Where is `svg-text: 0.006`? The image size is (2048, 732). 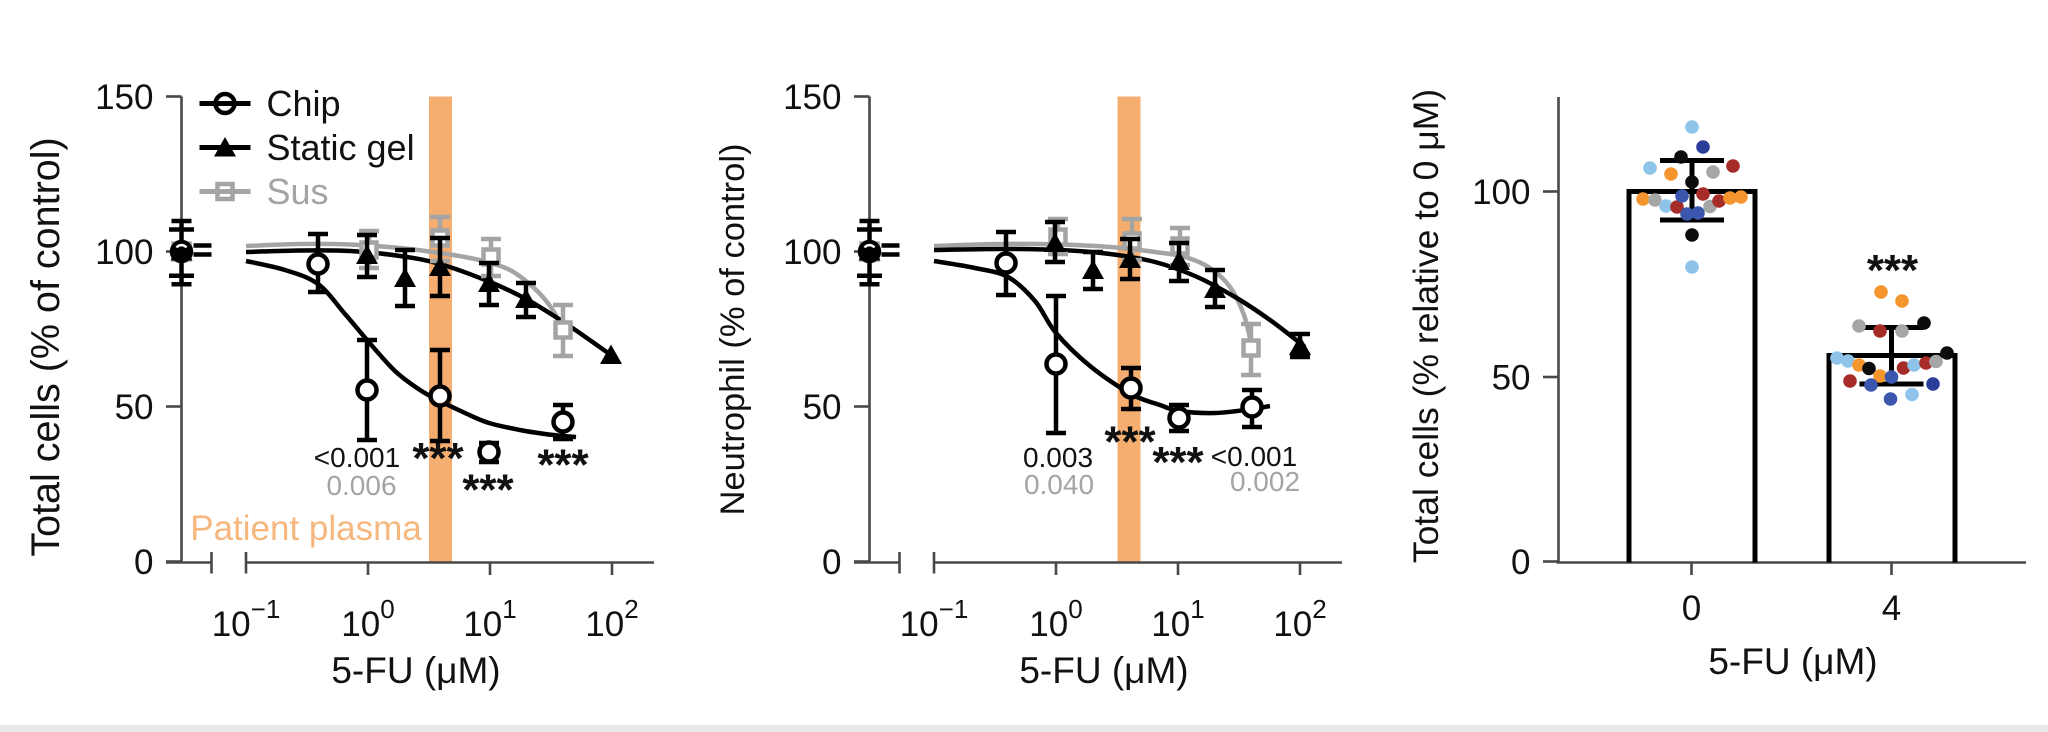
svg-text: 0.006 is located at coordinates (361, 485).